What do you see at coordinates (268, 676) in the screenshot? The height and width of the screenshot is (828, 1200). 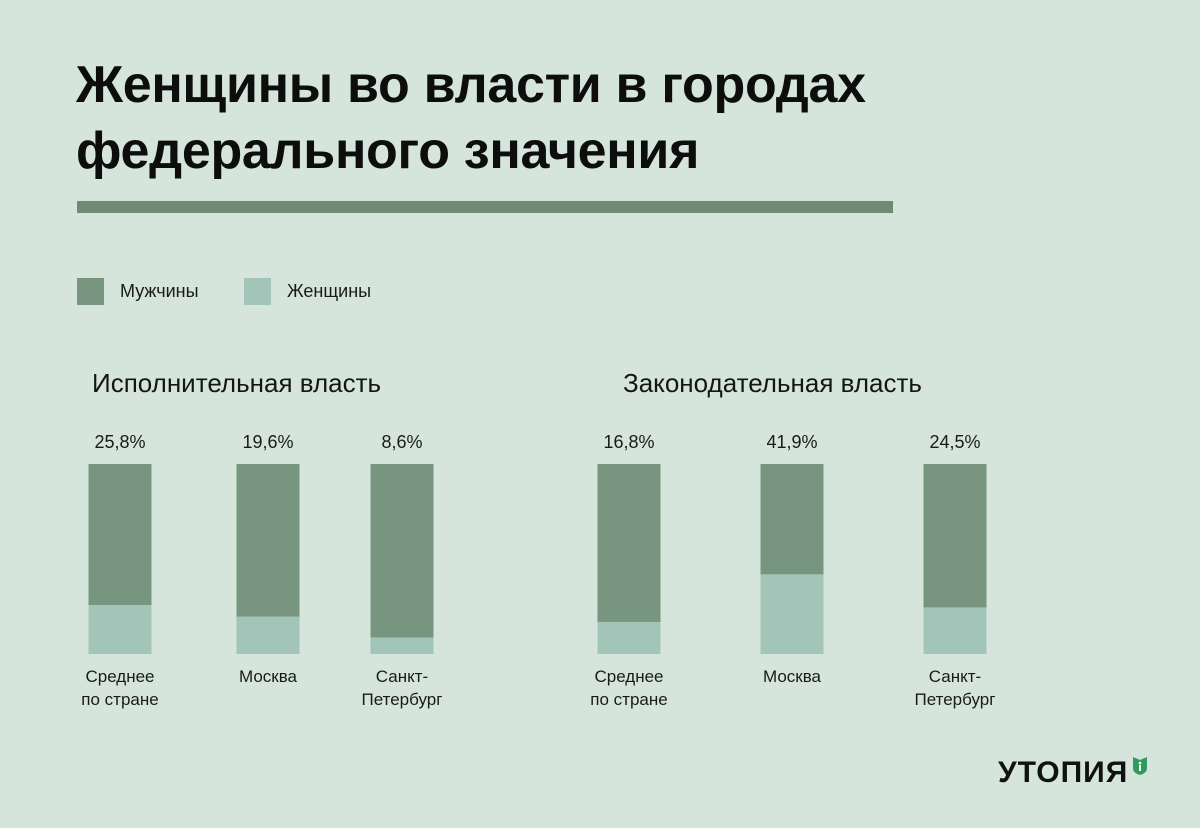 I see `category-label-0-1-0: Москва` at bounding box center [268, 676].